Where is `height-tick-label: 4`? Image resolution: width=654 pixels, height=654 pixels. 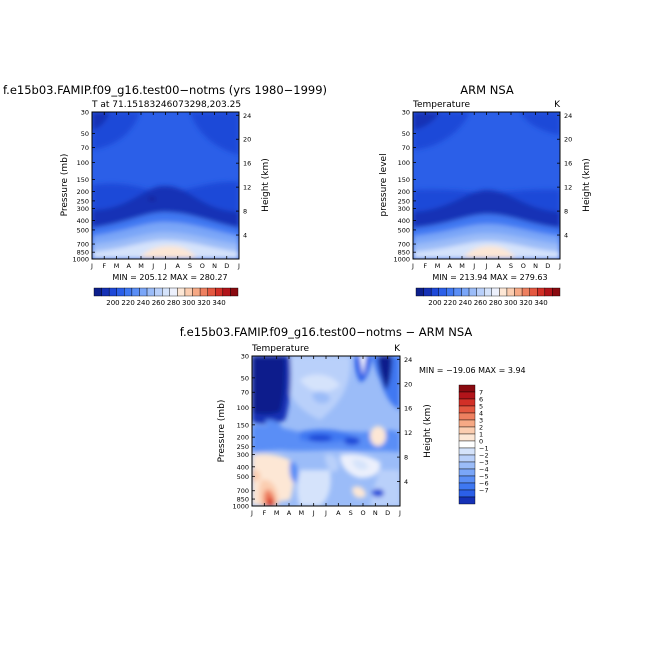 height-tick-label: 4 is located at coordinates (245, 236).